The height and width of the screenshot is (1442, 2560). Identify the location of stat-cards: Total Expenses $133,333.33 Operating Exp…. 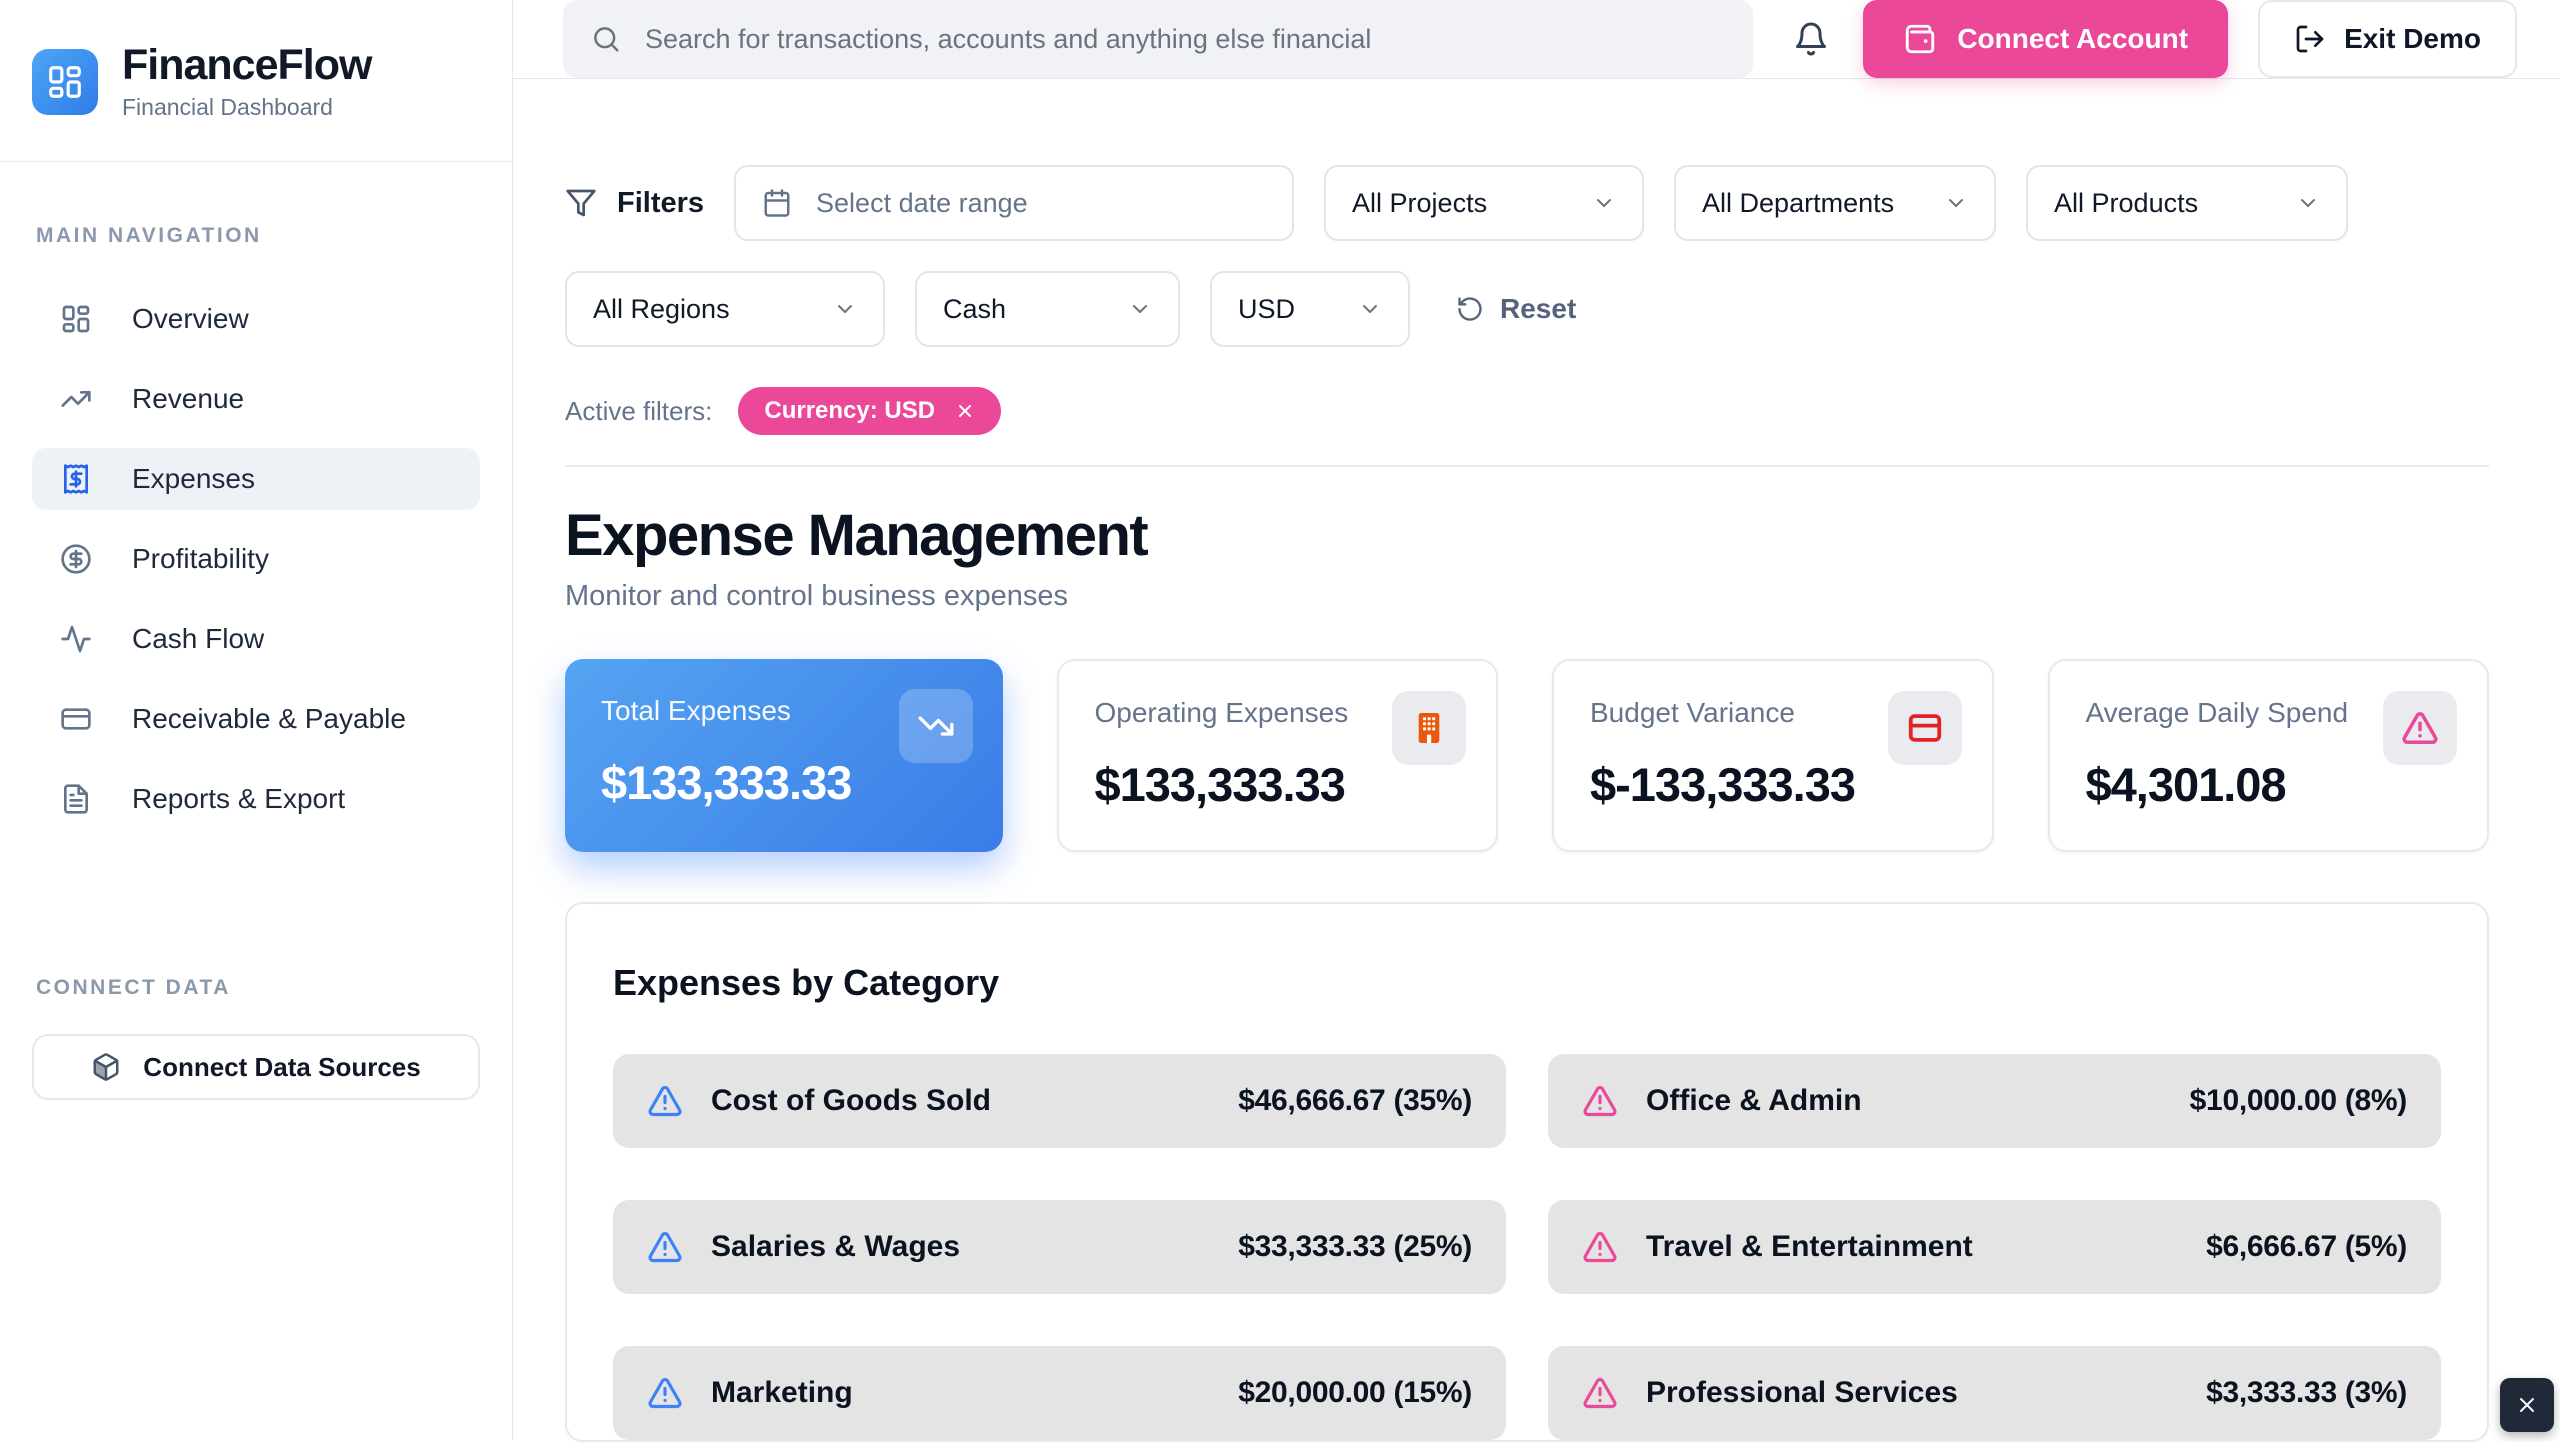
(1527, 755).